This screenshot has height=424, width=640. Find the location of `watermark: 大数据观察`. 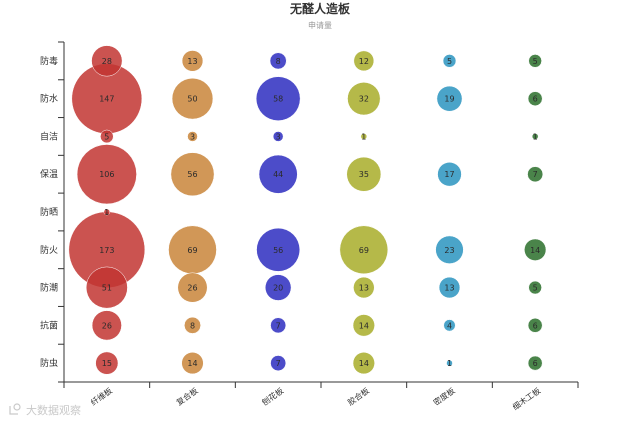

watermark: 大数据观察 is located at coordinates (45, 410).